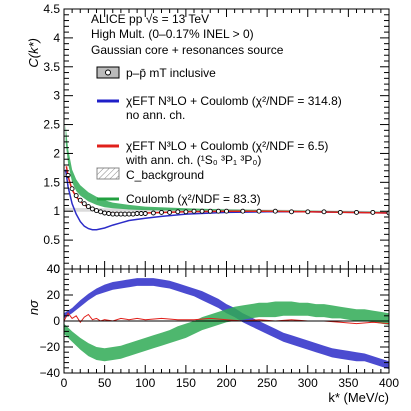 The width and height of the screenshot is (411, 411). Describe the element at coordinates (108, 173) in the screenshot. I see `legend-symbol-background` at that location.